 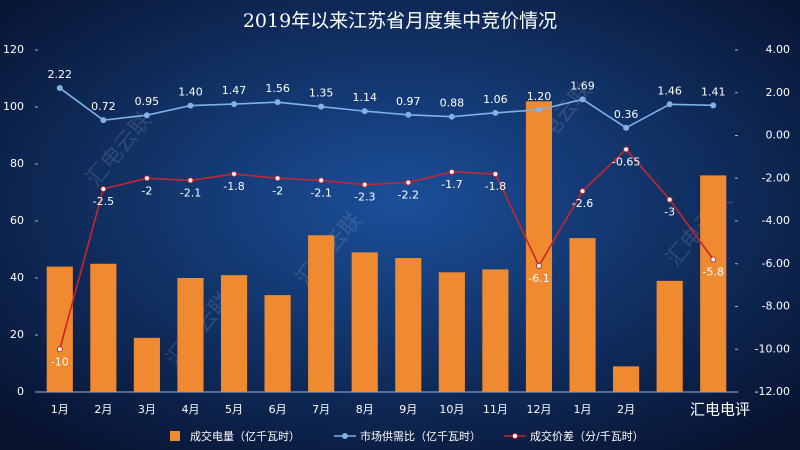 What do you see at coordinates (17, 163) in the screenshot?
I see `y-tick-label: 80` at bounding box center [17, 163].